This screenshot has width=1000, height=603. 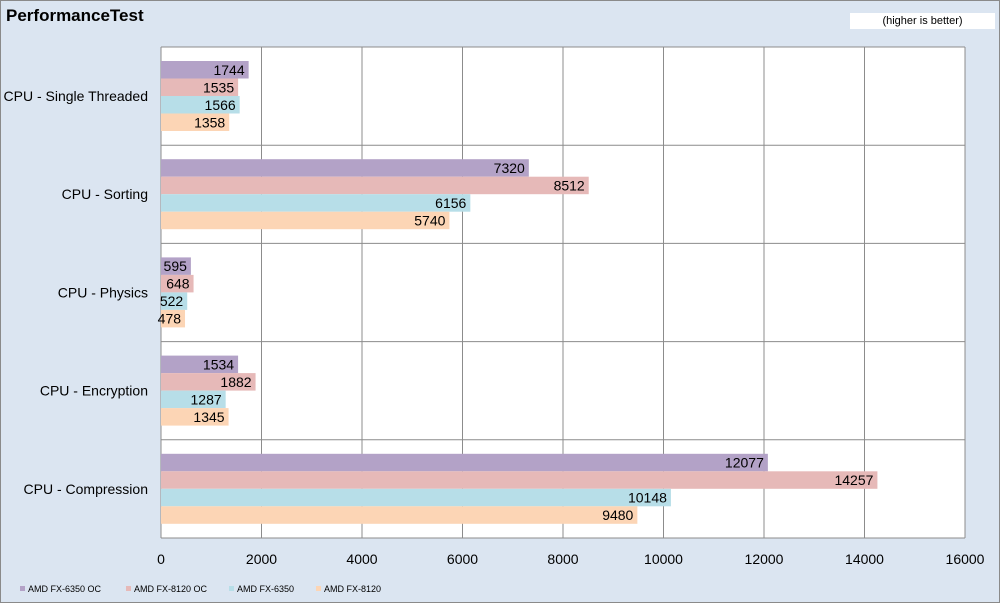 I want to click on bar-value-label: 5740, so click(x=429, y=220).